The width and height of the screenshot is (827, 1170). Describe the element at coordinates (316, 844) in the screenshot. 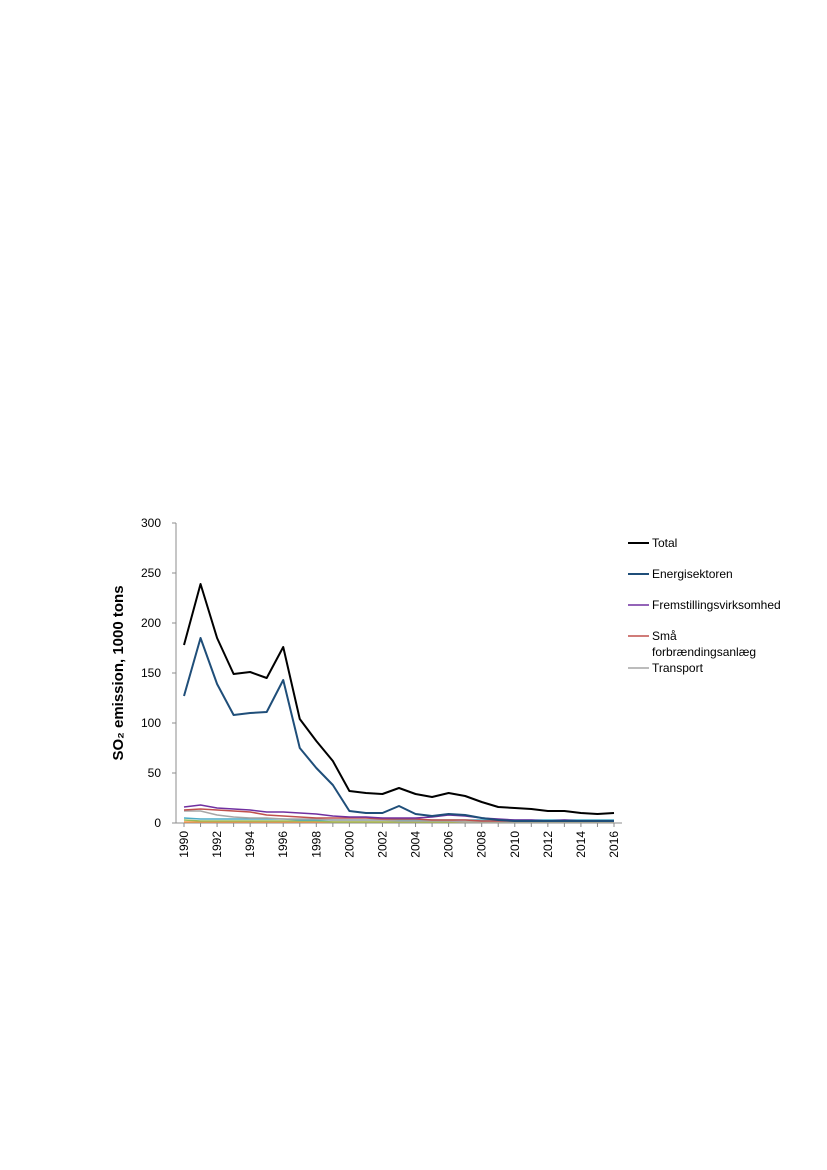

I see `x-tick-label: 1998` at that location.